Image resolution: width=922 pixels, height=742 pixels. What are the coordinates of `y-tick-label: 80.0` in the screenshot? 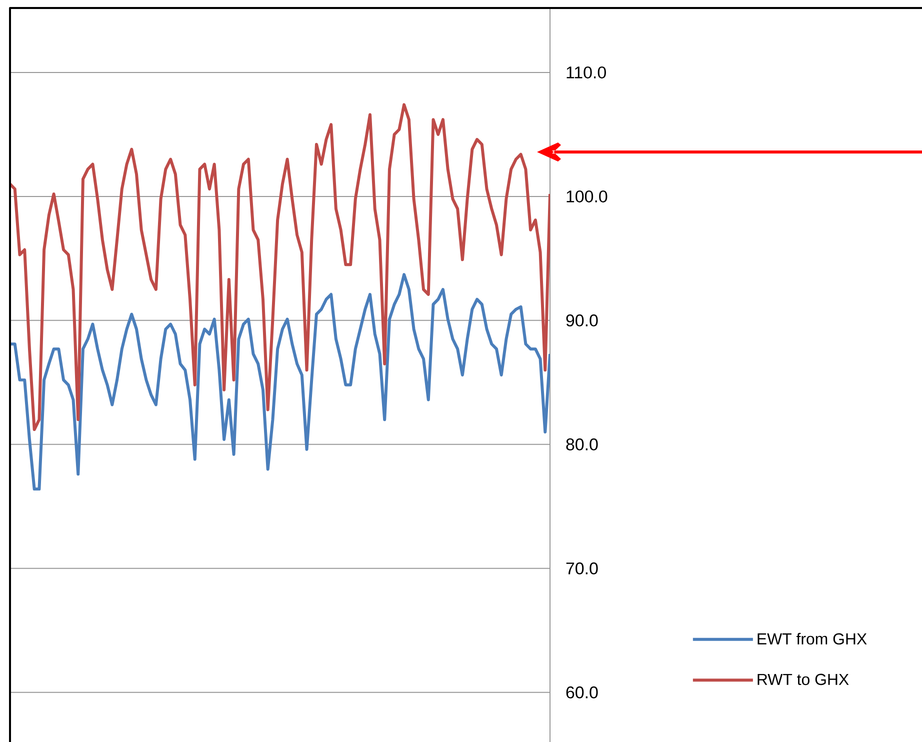 It's located at (582, 444).